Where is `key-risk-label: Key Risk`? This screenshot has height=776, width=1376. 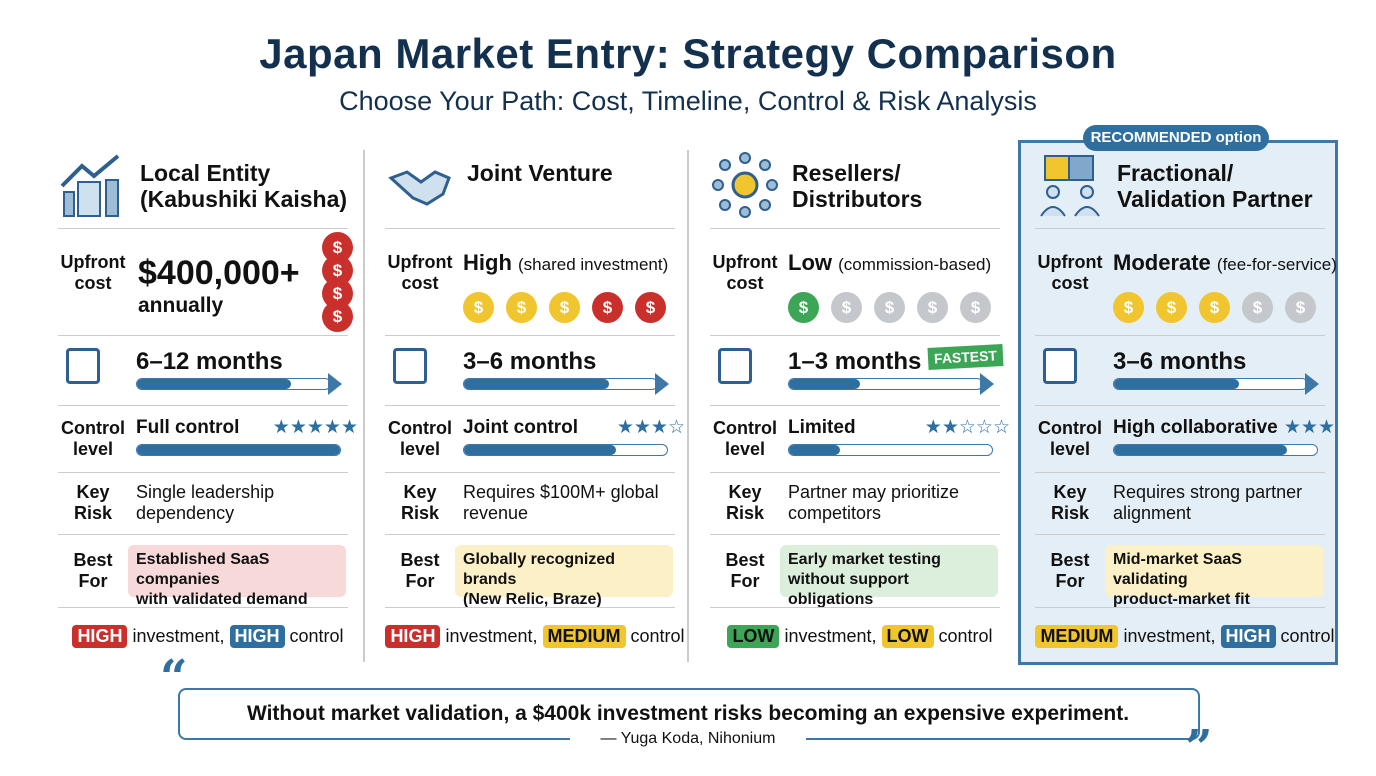 key-risk-label: Key Risk is located at coordinates (745, 502).